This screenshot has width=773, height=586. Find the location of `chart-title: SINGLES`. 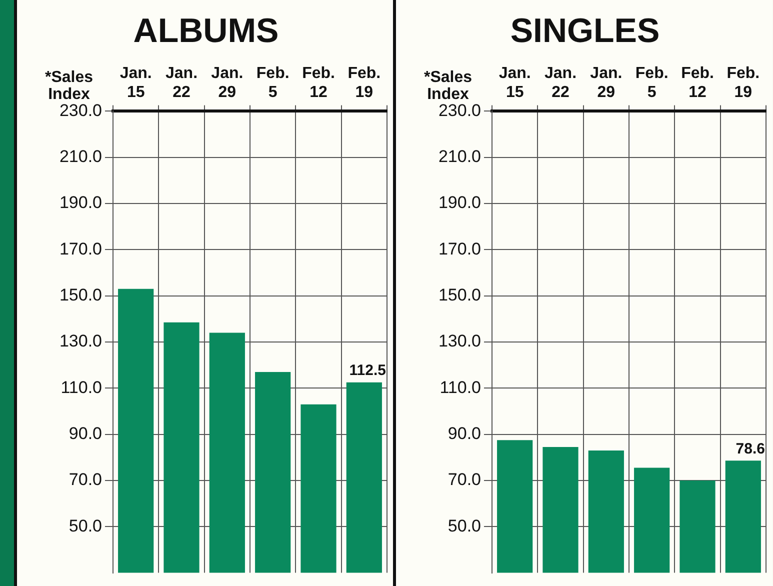

chart-title: SINGLES is located at coordinates (585, 31).